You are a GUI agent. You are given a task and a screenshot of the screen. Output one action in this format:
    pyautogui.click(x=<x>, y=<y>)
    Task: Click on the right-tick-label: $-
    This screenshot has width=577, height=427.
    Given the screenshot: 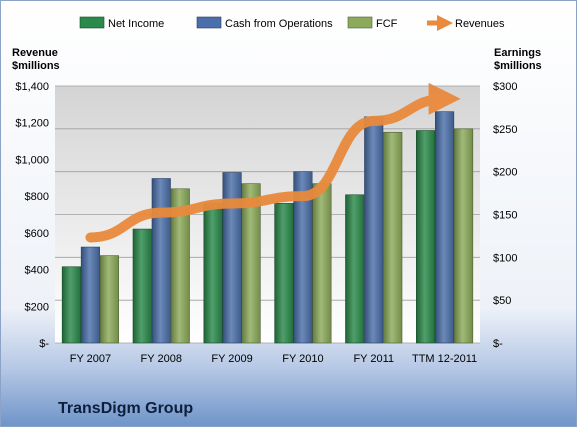 What is the action you would take?
    pyautogui.click(x=498, y=344)
    